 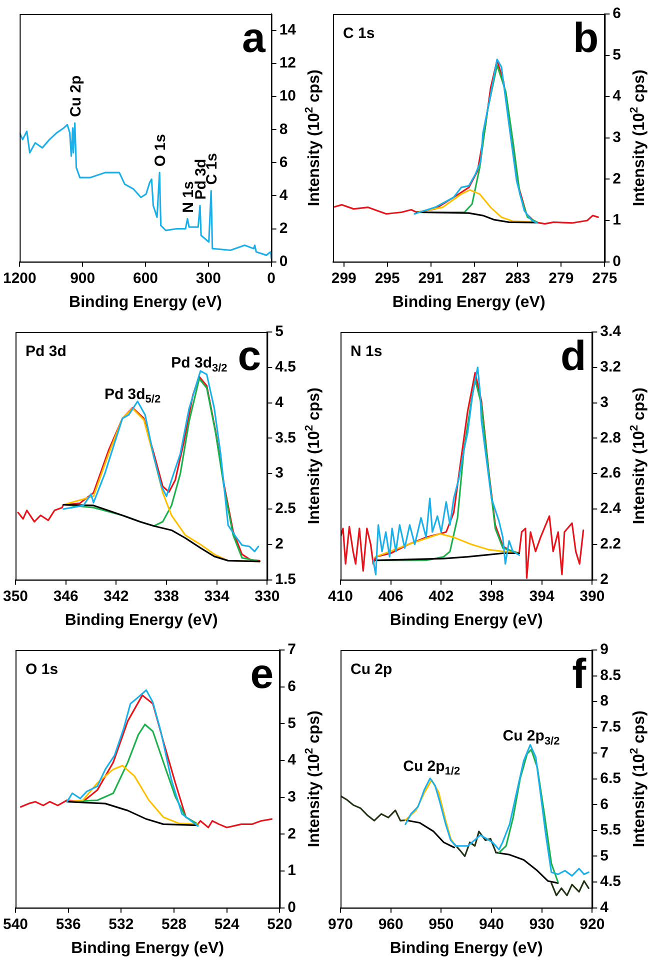 What do you see at coordinates (217, 596) in the screenshot?
I see `x-tick-label: 334` at bounding box center [217, 596].